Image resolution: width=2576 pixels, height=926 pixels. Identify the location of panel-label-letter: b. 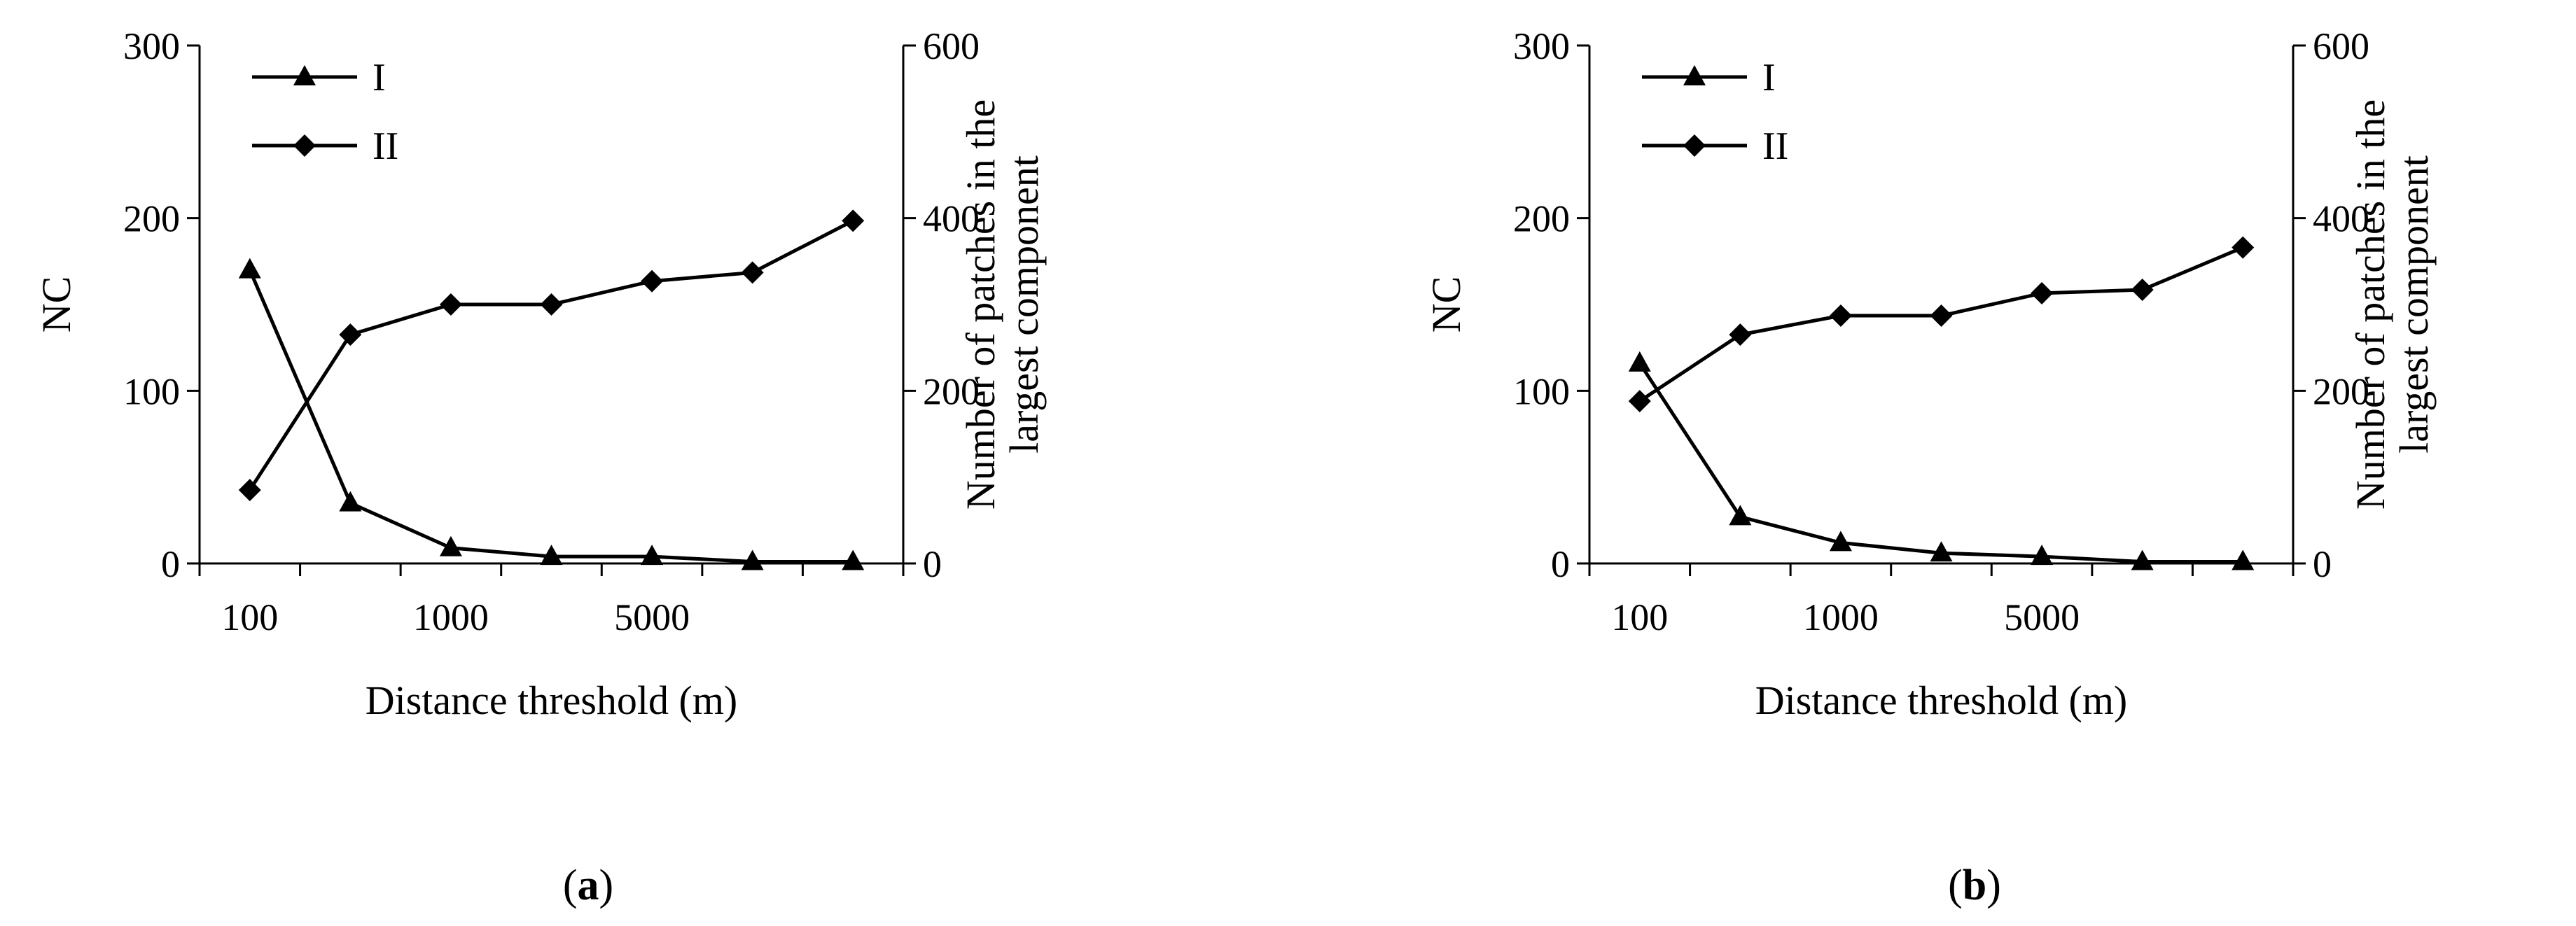
(1974, 885).